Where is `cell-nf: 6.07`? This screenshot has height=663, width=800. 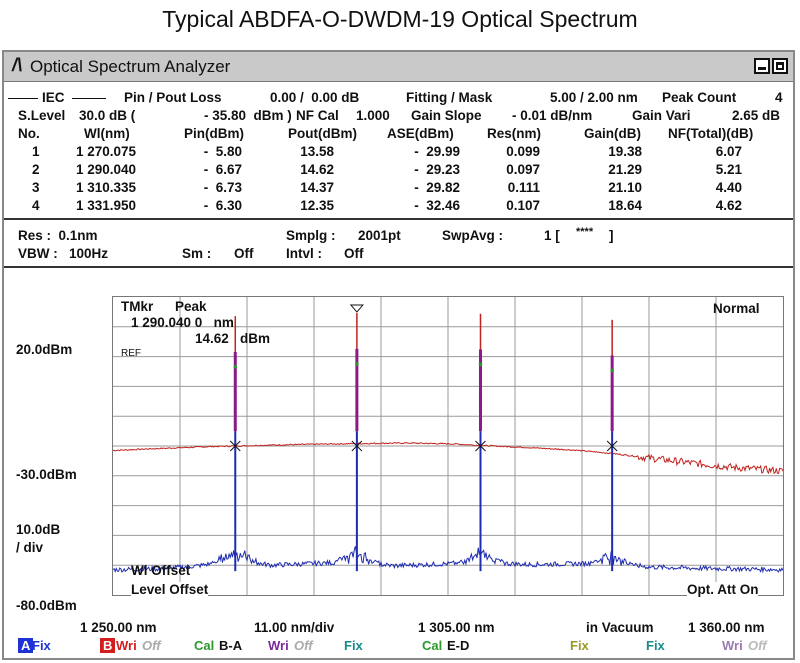 cell-nf: 6.07 is located at coordinates (728, 151).